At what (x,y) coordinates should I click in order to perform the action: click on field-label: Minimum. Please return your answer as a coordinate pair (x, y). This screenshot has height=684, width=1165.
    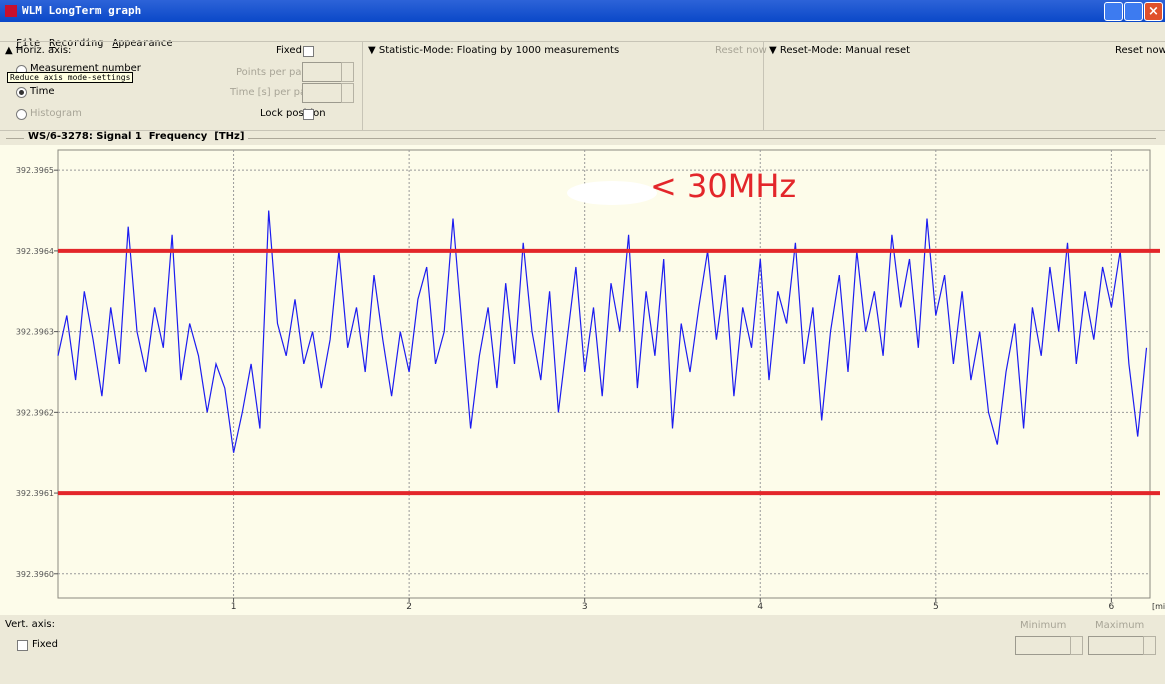
    Looking at the image, I should click on (1043, 625).